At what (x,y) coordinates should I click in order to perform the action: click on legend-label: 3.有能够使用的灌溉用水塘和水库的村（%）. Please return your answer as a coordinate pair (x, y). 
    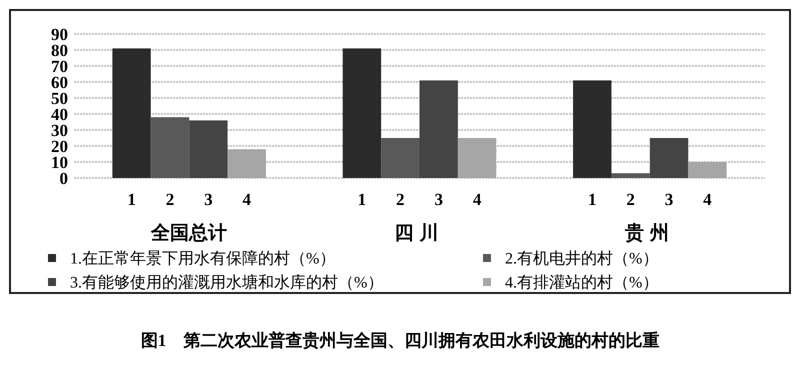
    Looking at the image, I should click on (227, 283).